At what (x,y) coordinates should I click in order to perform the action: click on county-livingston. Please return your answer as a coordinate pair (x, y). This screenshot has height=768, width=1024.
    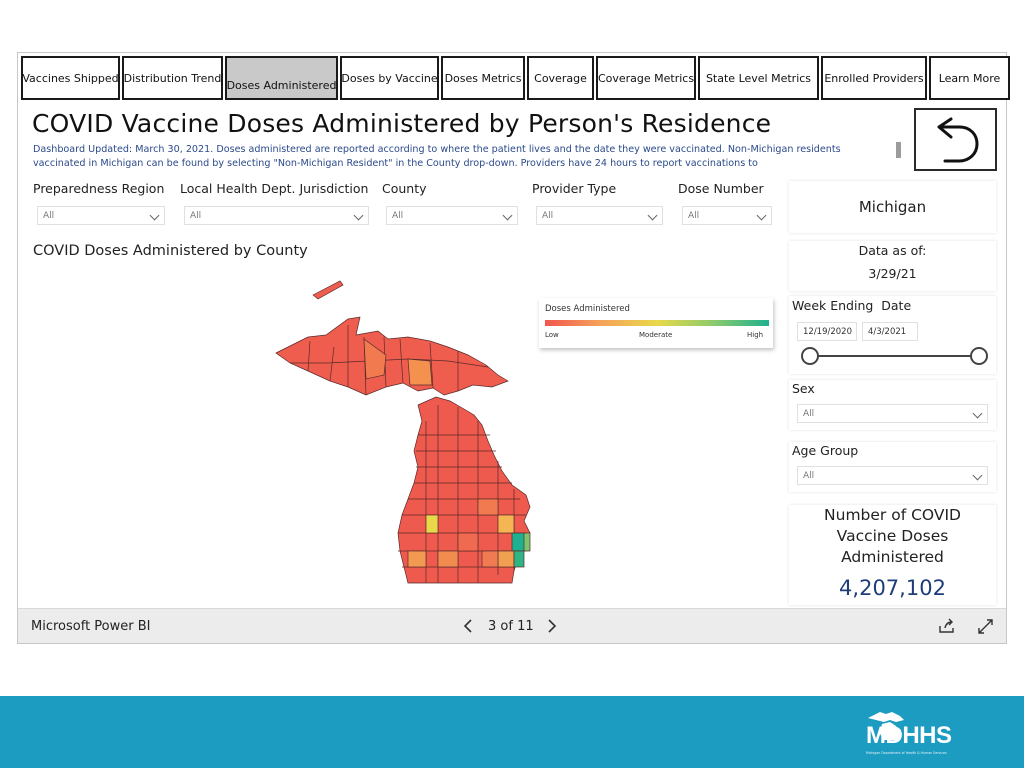
    Looking at the image, I should click on (490, 559).